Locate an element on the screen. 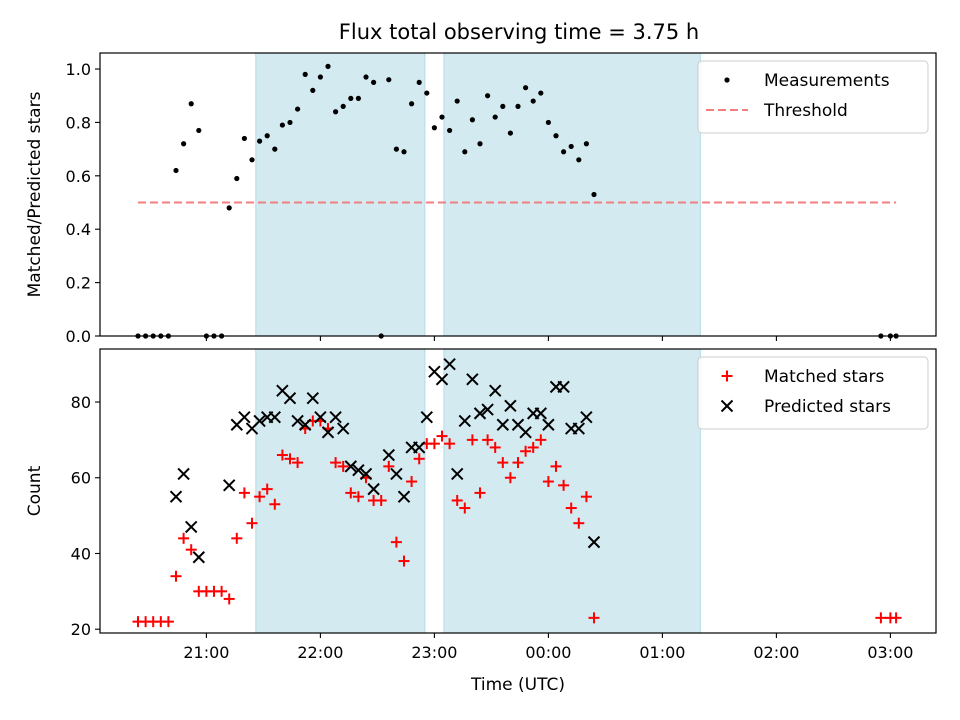 This screenshot has width=960, height=720. bottom-legend: Matched stars Predicted stars is located at coordinates (813, 393).